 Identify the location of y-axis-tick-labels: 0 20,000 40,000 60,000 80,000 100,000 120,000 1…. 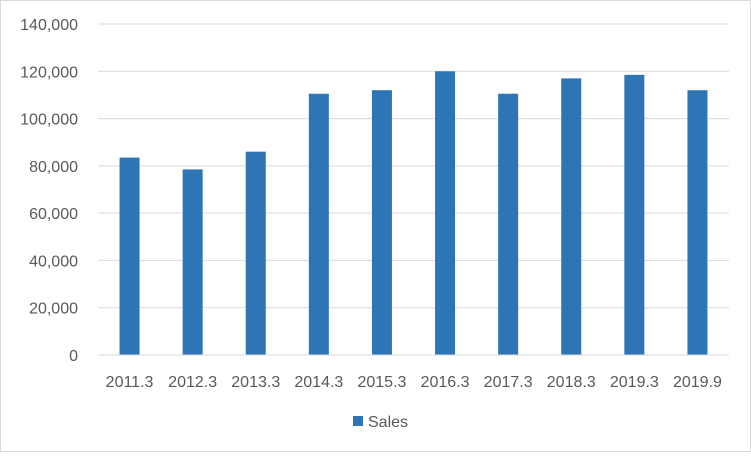
(49, 191).